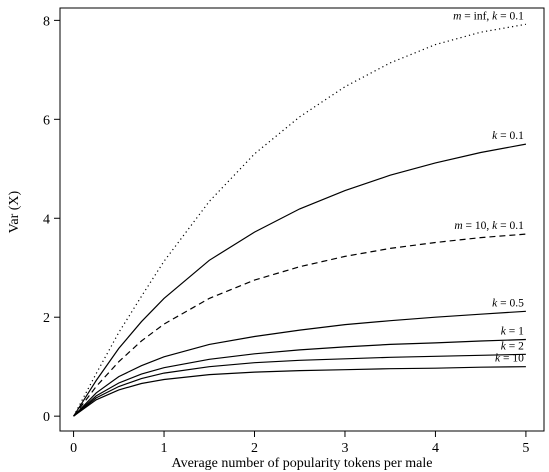 This screenshot has height=472, width=549. What do you see at coordinates (73, 448) in the screenshot?
I see `x-tick-label: 0` at bounding box center [73, 448].